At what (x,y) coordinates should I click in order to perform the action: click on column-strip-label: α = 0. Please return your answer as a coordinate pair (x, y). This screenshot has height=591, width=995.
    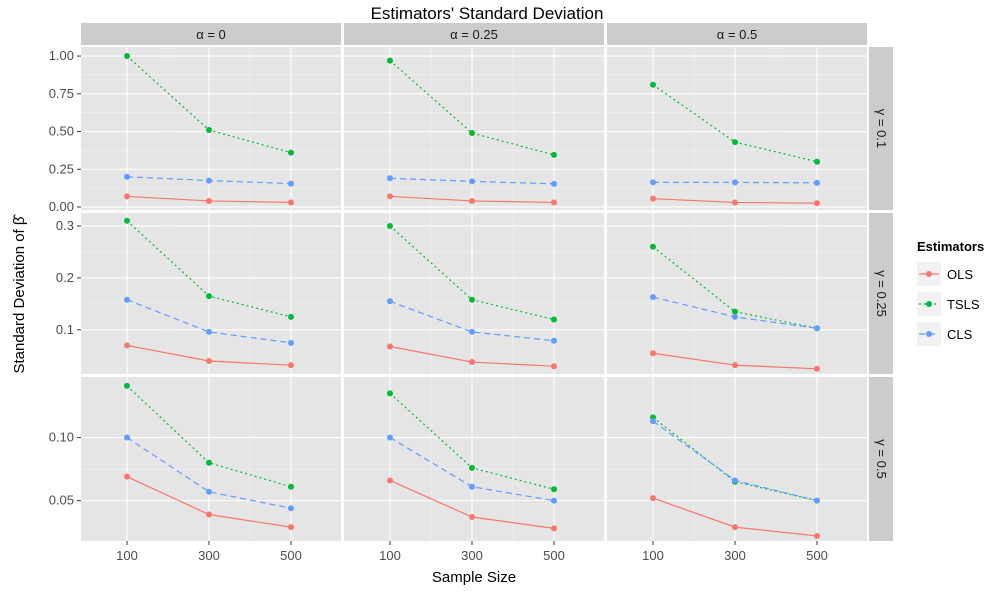
    Looking at the image, I should click on (211, 34).